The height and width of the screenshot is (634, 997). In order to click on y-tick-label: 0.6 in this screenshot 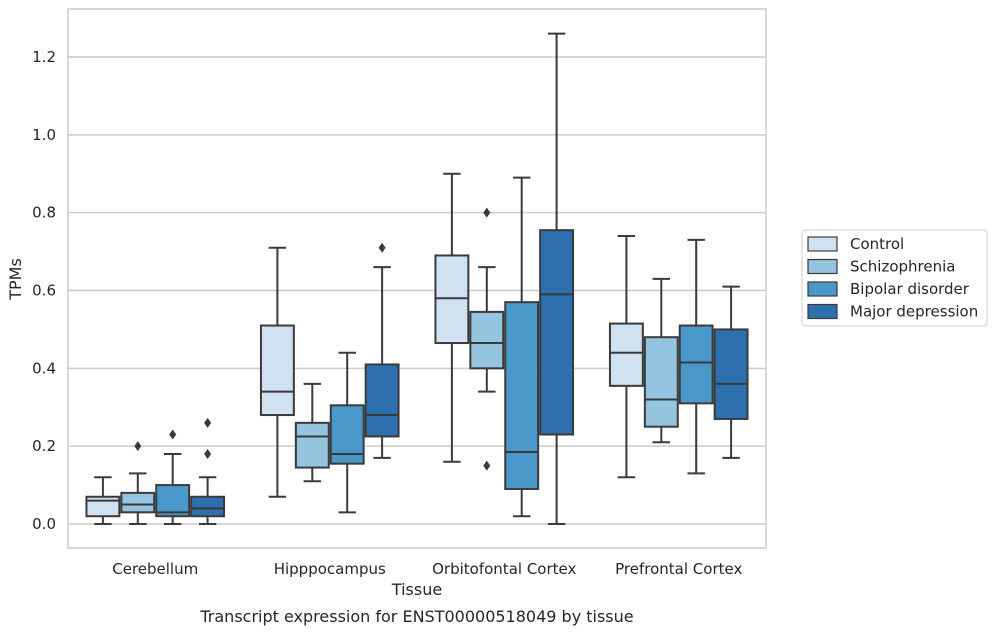, I will do `click(44, 291)`.